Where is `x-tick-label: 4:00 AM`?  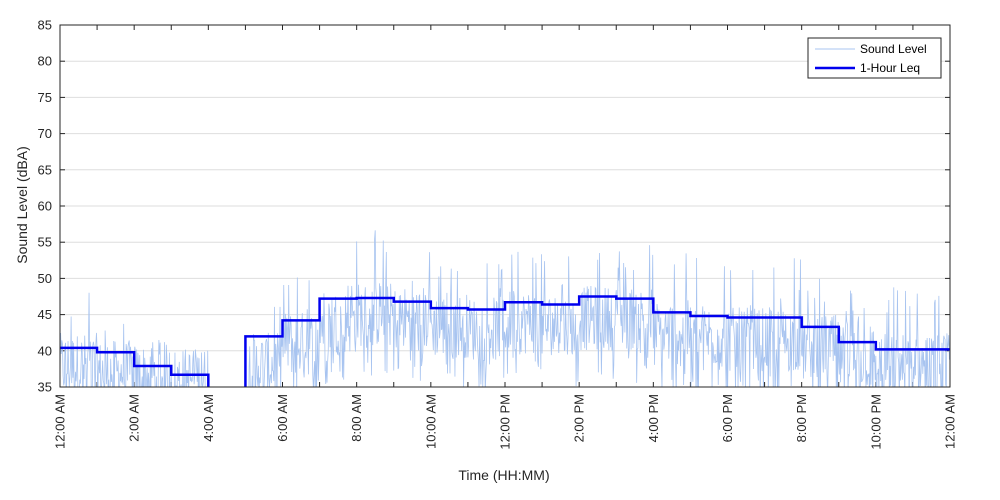 x-tick-label: 4:00 AM is located at coordinates (208, 418).